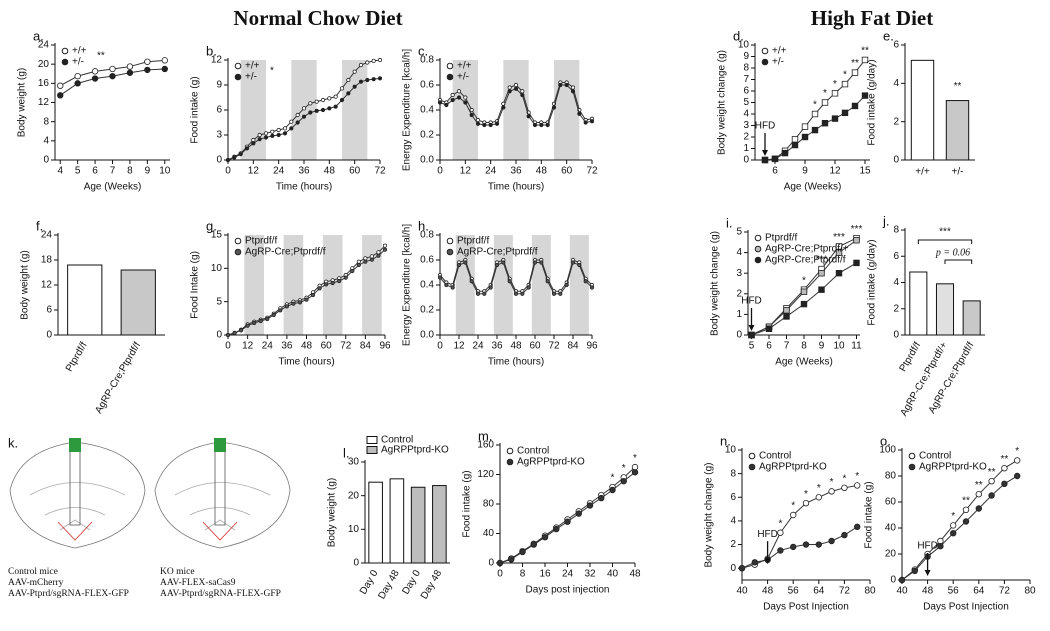 The width and height of the screenshot is (1050, 631). What do you see at coordinates (573, 346) in the screenshot?
I see `x-tick-label: 84` at bounding box center [573, 346].